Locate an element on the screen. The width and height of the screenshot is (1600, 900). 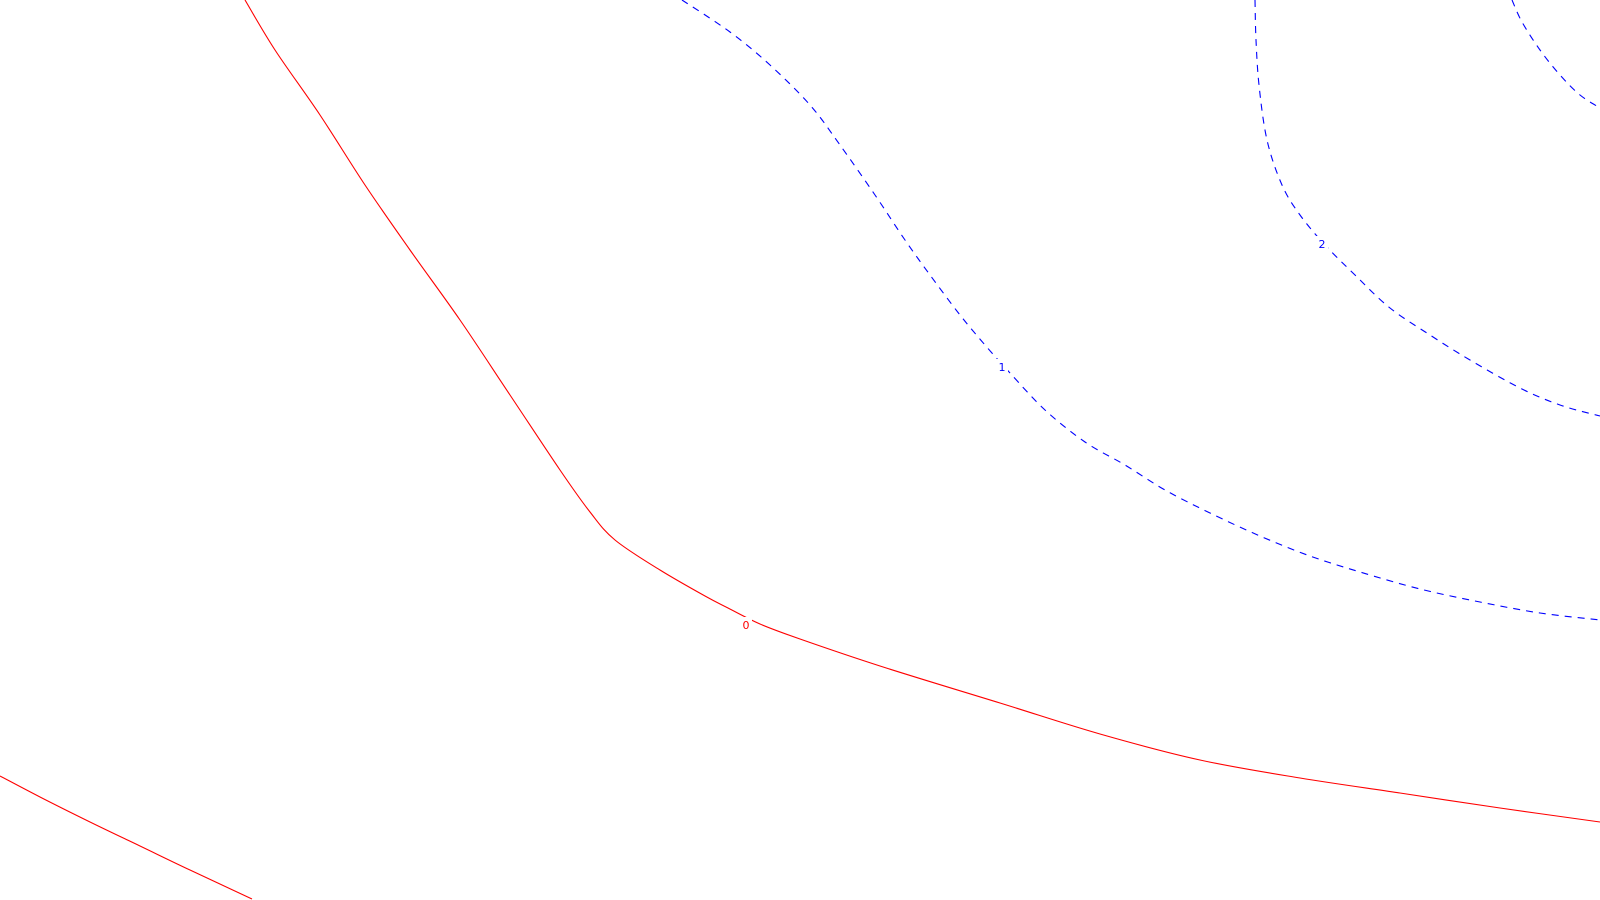
contour-label-0: 0 is located at coordinates (746, 625).